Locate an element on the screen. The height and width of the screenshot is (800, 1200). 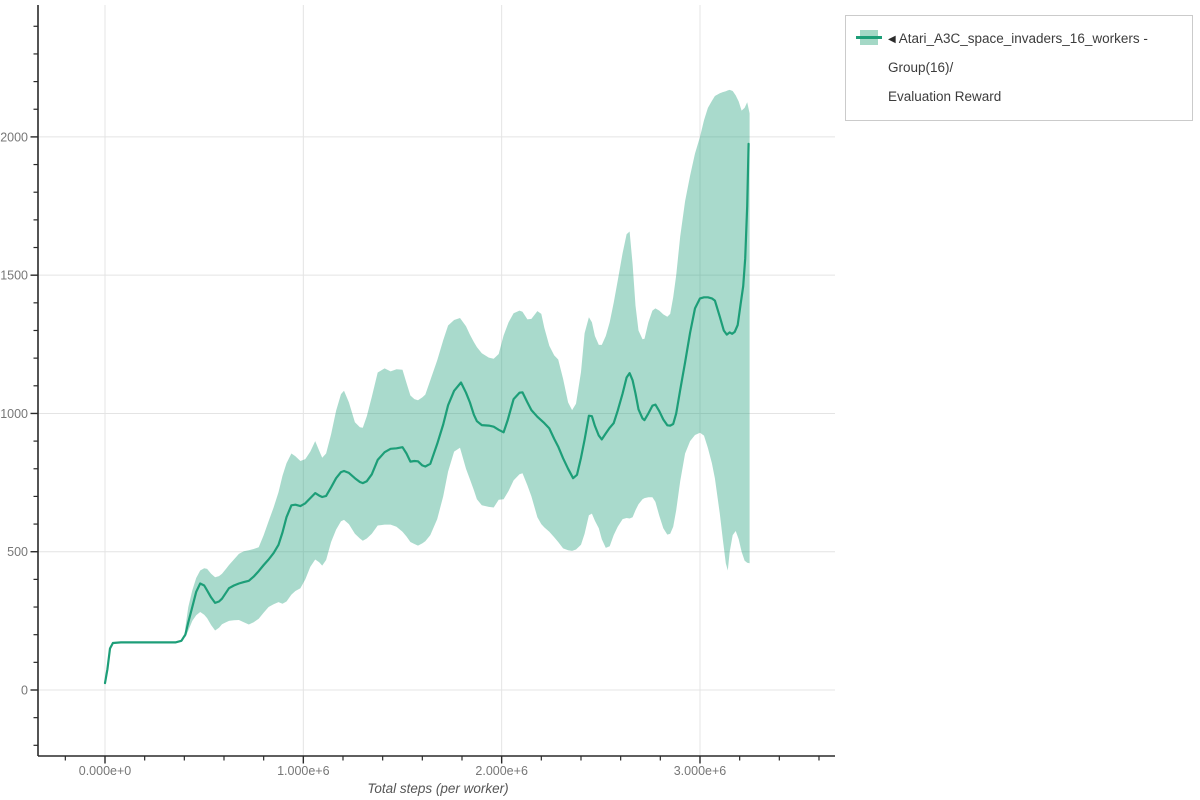
x-tick-label: 2.000e+6 is located at coordinates (501, 771).